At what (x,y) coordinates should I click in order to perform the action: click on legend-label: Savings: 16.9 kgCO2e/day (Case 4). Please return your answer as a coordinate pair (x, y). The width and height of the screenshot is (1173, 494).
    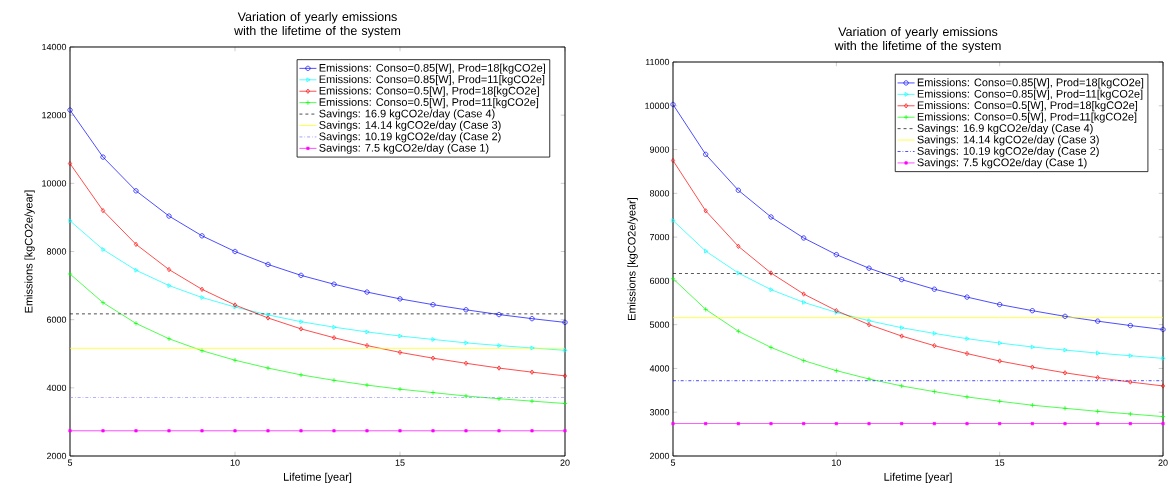
    Looking at the image, I should click on (1005, 129).